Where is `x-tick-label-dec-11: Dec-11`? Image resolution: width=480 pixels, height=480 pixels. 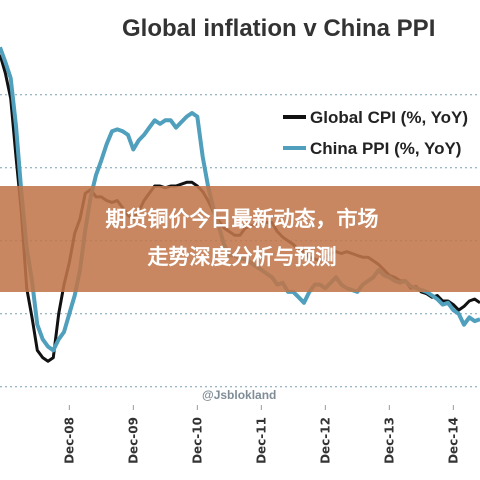 x-tick-label-dec-11: Dec-11 is located at coordinates (261, 440).